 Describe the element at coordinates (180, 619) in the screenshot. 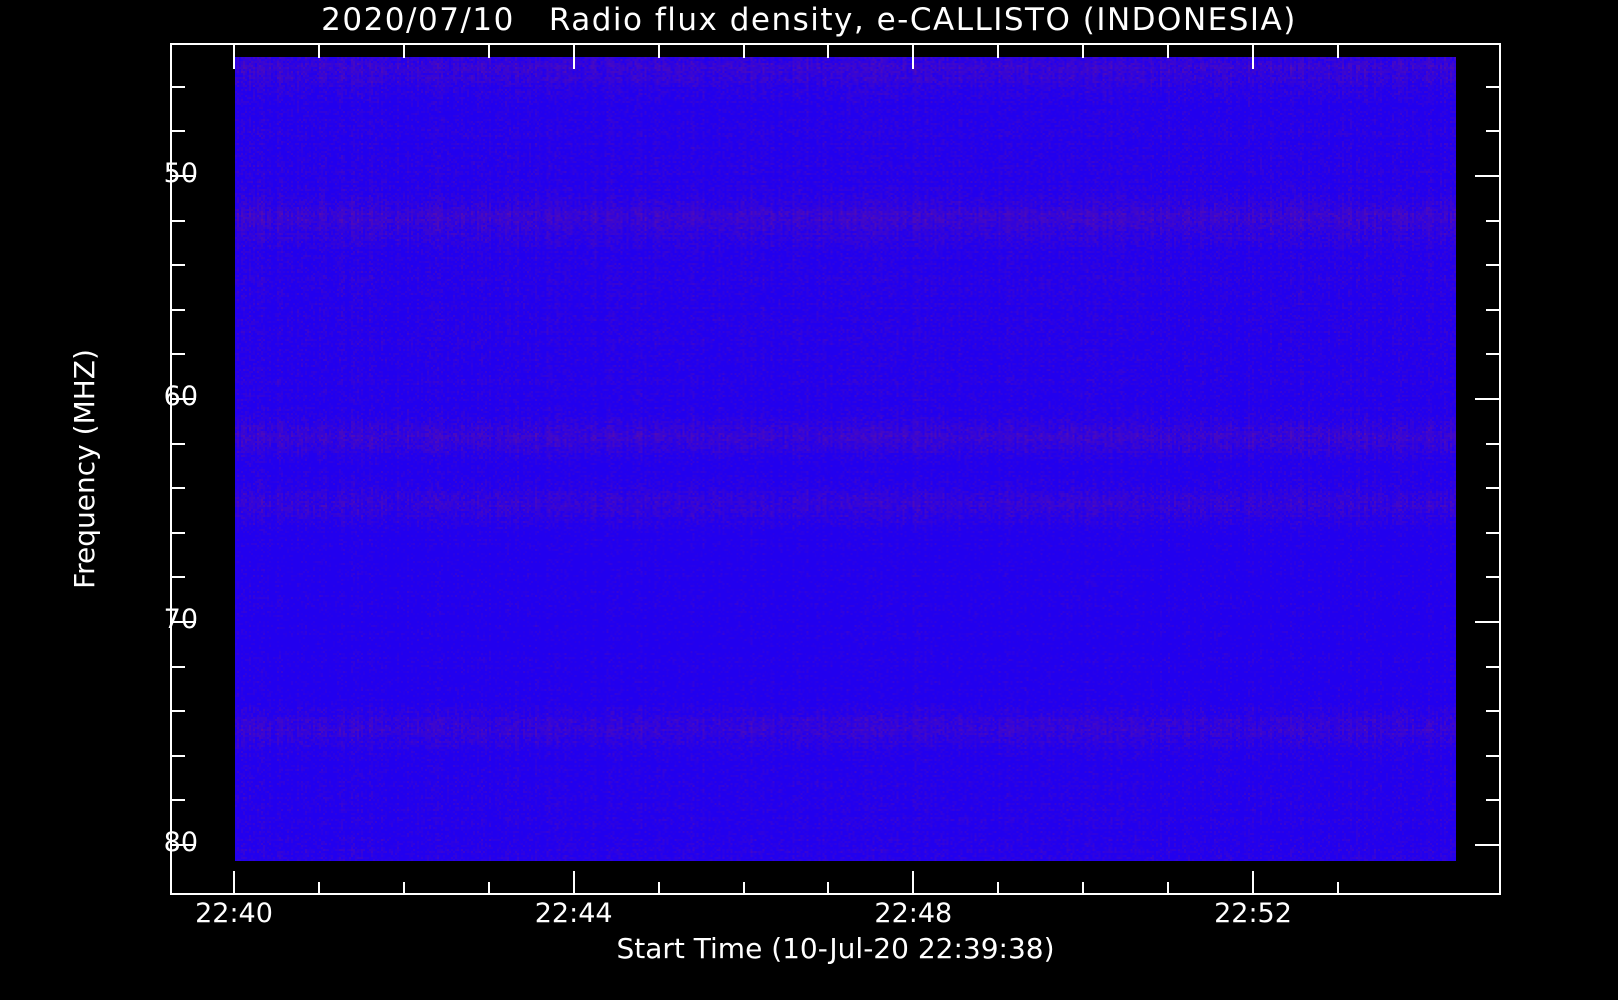

I see `y-tick-label: 70` at that location.